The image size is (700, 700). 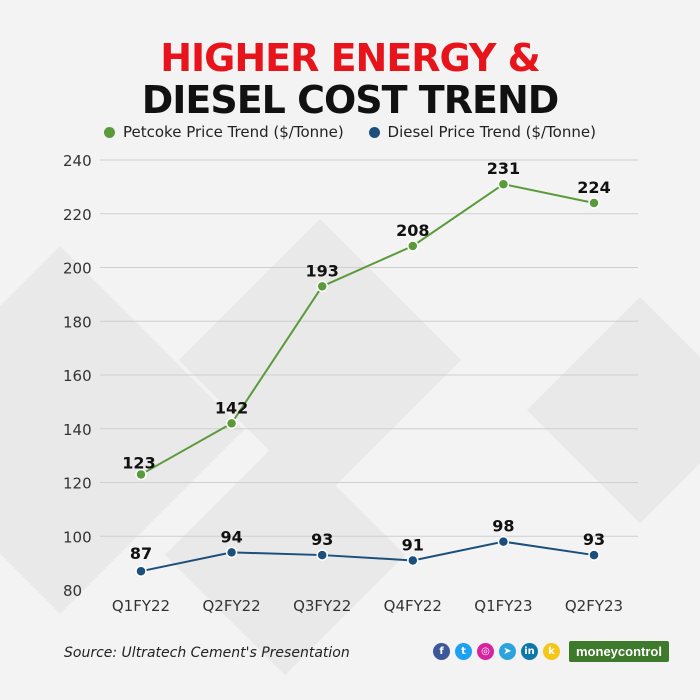 What do you see at coordinates (77, 215) in the screenshot?
I see `y-tick-label: 220` at bounding box center [77, 215].